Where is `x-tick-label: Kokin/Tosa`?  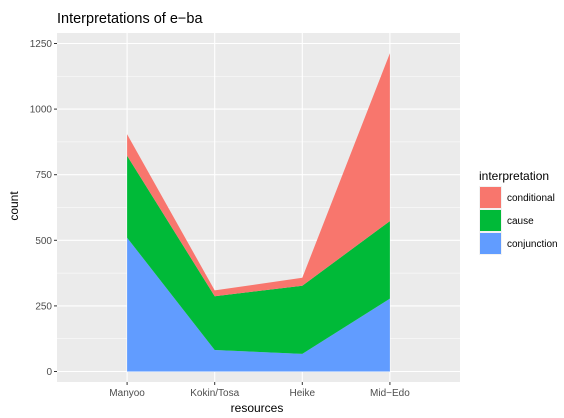
x-tick-label: Kokin/Tosa is located at coordinates (214, 393).